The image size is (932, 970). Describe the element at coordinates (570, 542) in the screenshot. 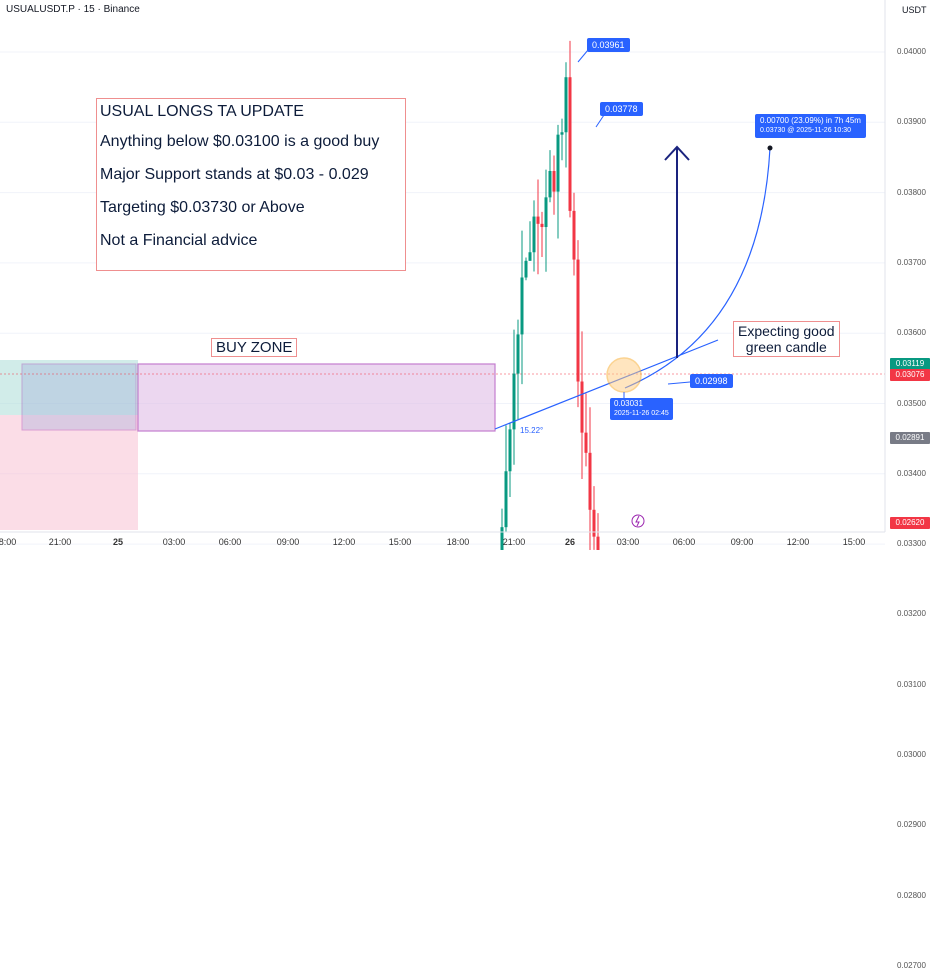

I see `time-tick-label: 26` at that location.